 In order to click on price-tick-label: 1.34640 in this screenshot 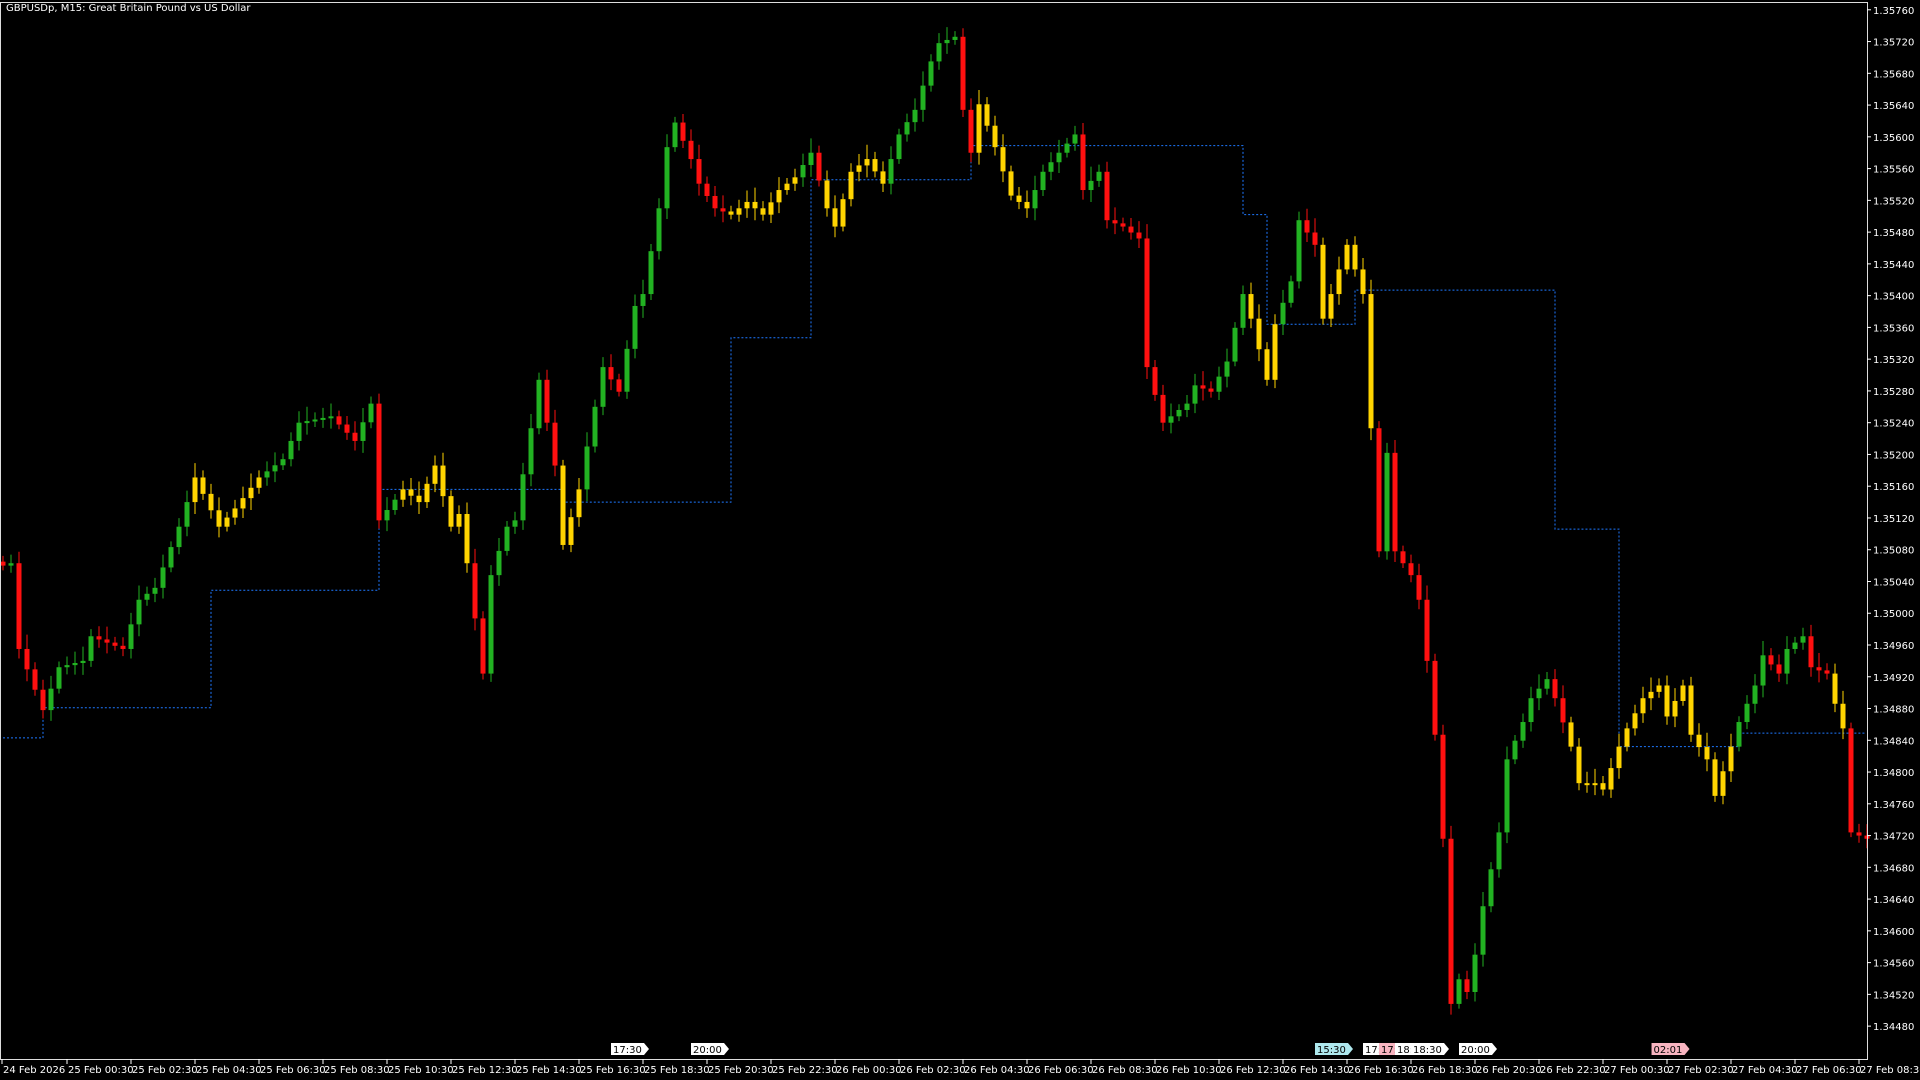, I will do `click(1893, 900)`.